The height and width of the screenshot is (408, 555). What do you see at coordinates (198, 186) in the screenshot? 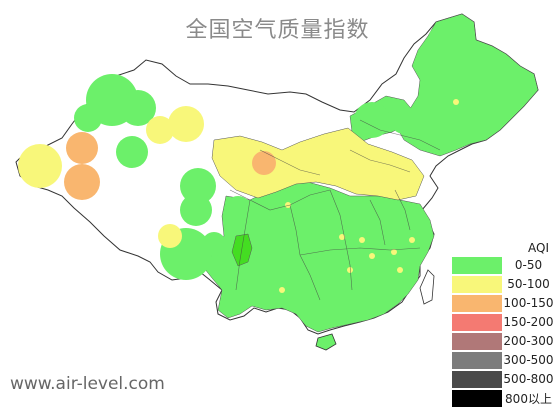
I see `region-qinghai-good-a` at bounding box center [198, 186].